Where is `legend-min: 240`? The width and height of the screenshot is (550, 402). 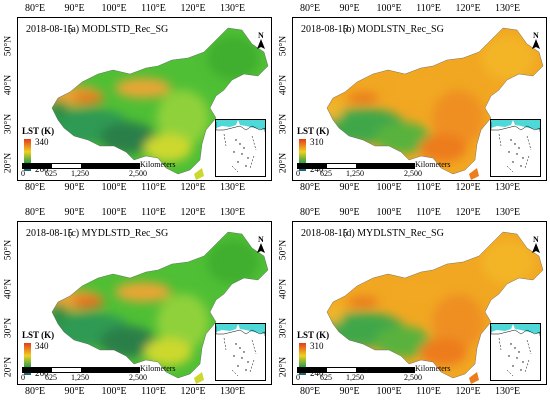 legend-min: 240 is located at coordinates (317, 169).